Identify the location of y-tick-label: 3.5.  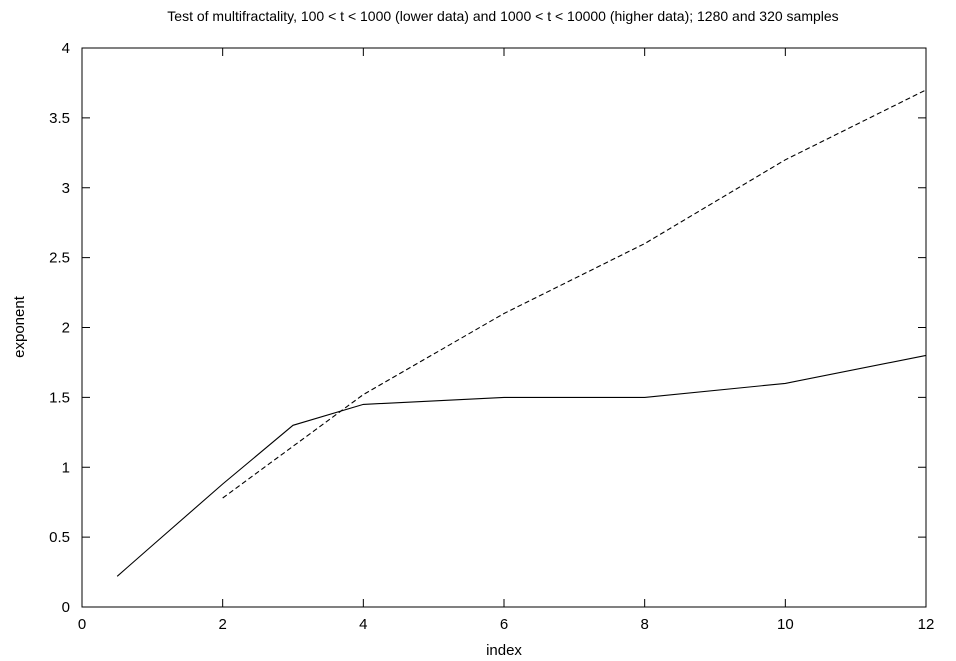
(59, 118).